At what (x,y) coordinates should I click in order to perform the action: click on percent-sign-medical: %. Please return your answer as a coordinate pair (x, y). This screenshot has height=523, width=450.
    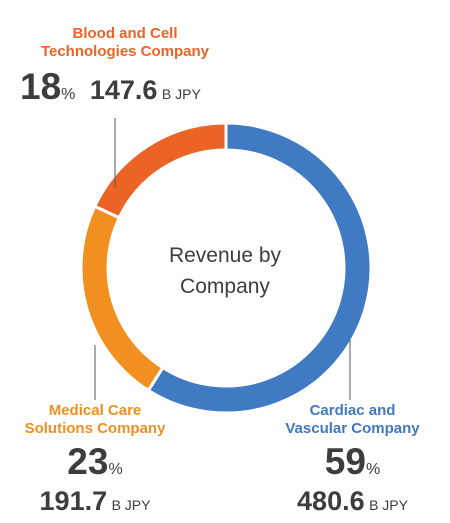
    Looking at the image, I should click on (115, 469).